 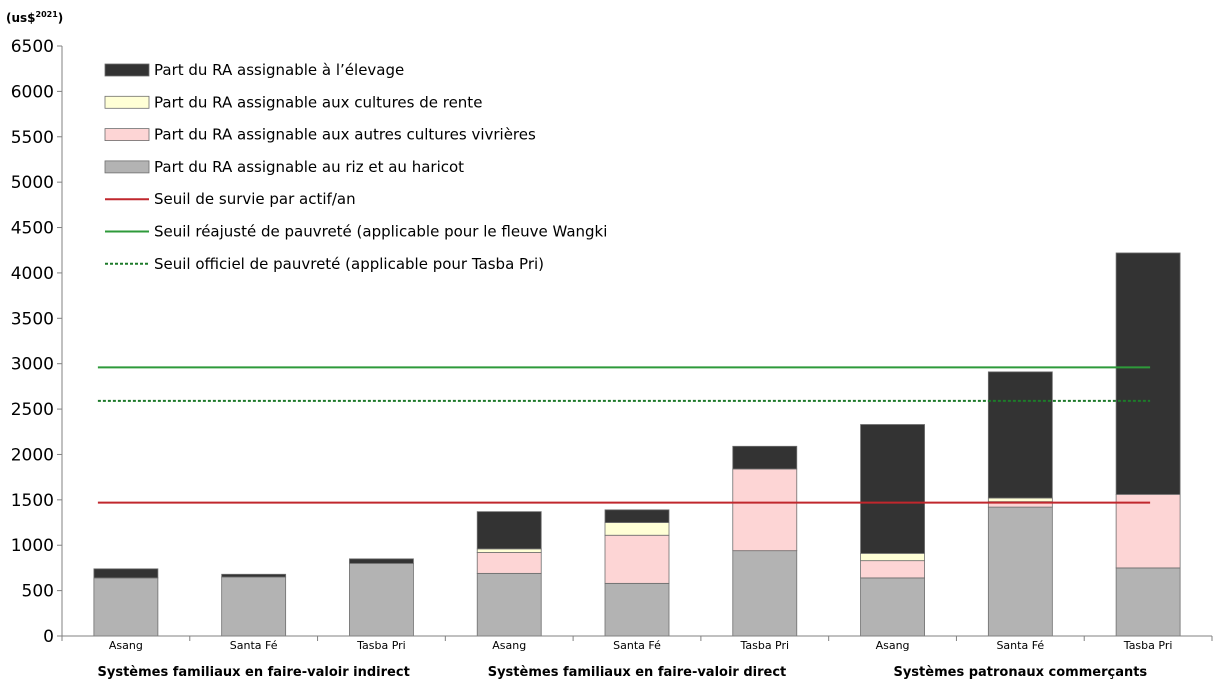 What do you see at coordinates (32, 546) in the screenshot?
I see `y-tick-label: 1000` at bounding box center [32, 546].